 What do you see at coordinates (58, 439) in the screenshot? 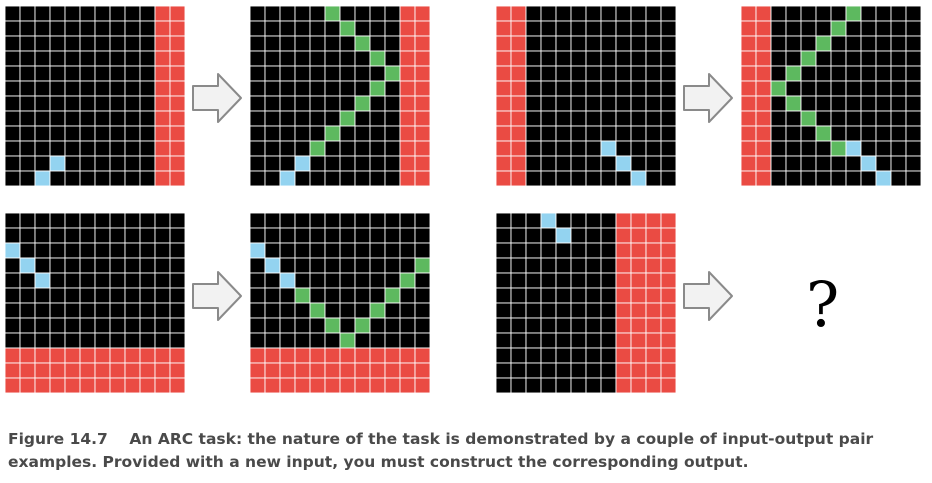
I see `figure-label: Figure 14.7` at bounding box center [58, 439].